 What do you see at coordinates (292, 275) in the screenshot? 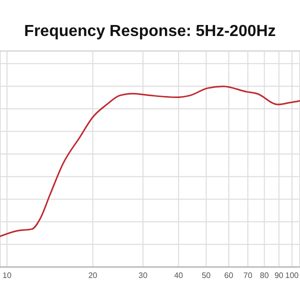
I see `x-tick-label: 100` at bounding box center [292, 275].